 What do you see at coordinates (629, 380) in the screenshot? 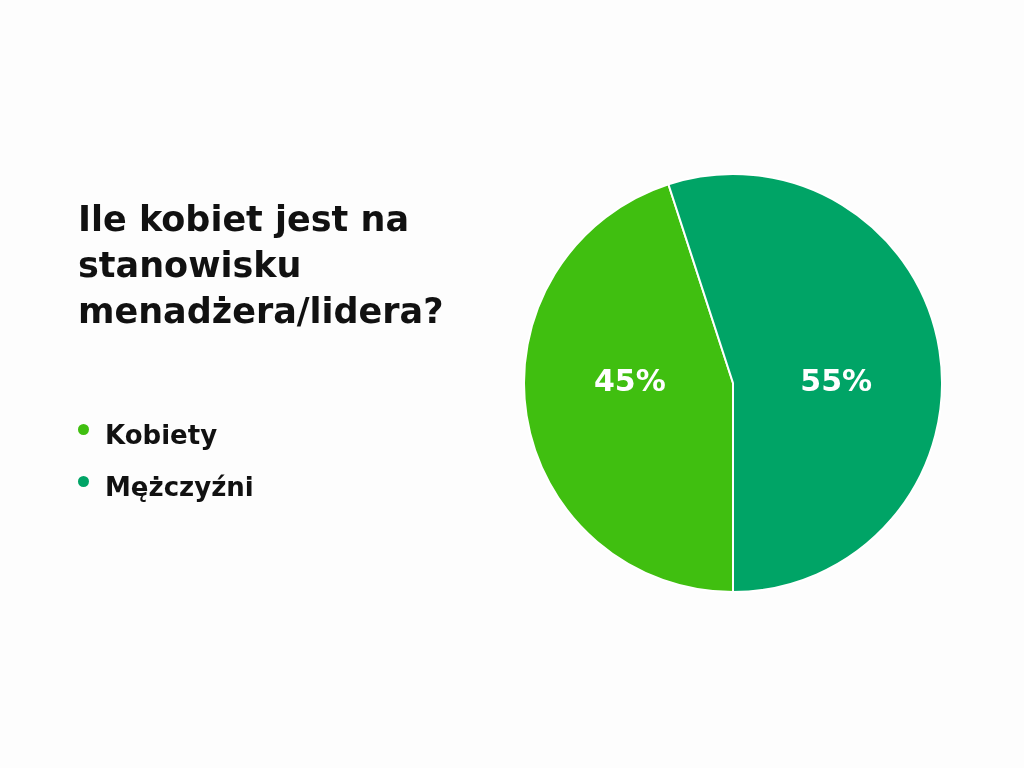
I see `data-label: 45%` at bounding box center [629, 380].